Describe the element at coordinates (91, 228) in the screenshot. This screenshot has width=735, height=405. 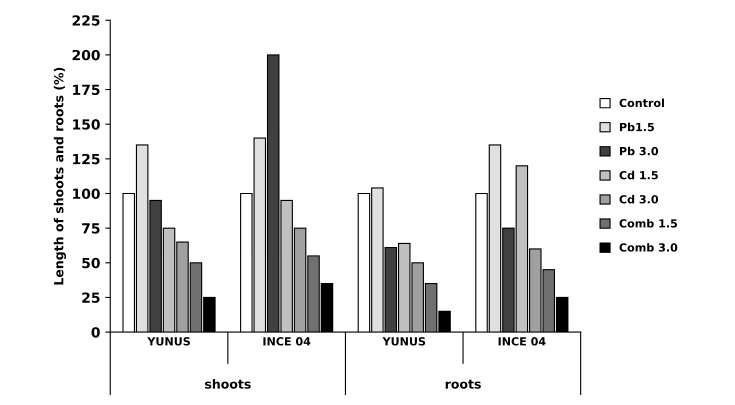
I see `y-tick-label: 75` at that location.